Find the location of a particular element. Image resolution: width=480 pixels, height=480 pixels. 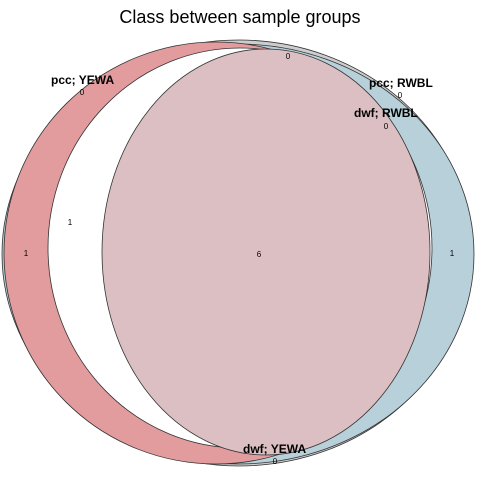

region-count-pcc-rwbl-only: 1 is located at coordinates (452, 253).